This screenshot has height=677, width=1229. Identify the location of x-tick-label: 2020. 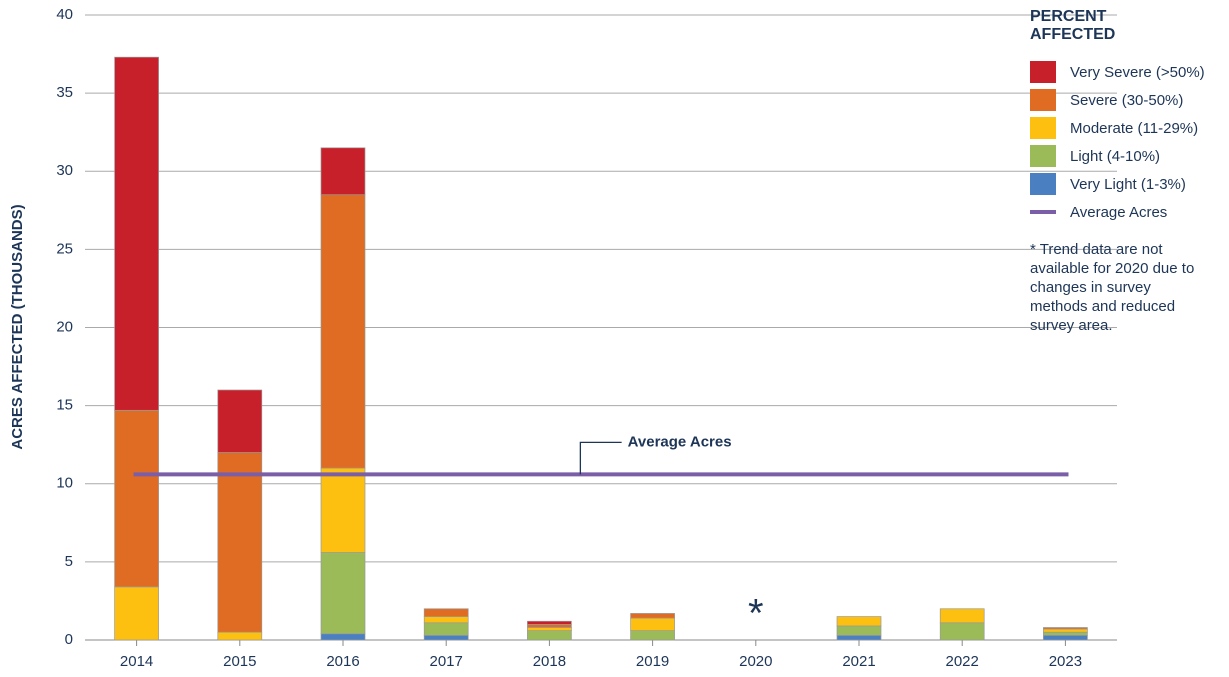
(755, 661).